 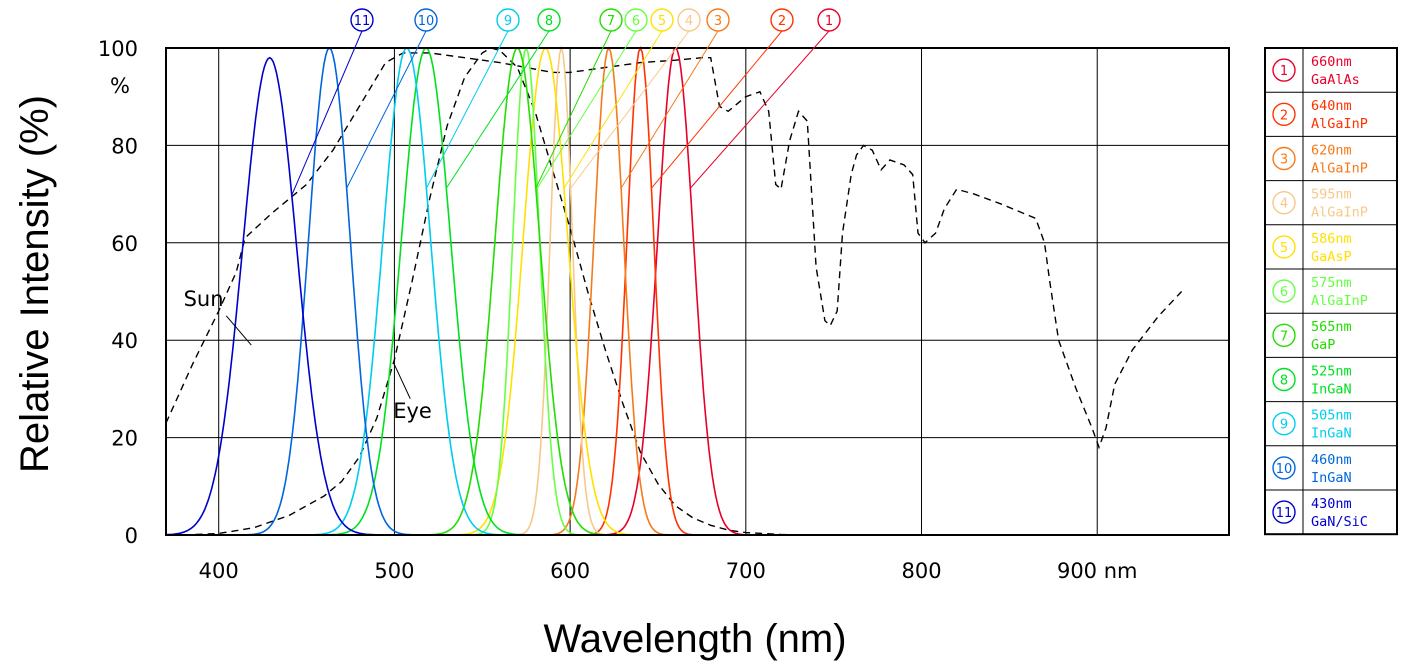 I want to click on legend-marker-number: 11, so click(x=1284, y=513).